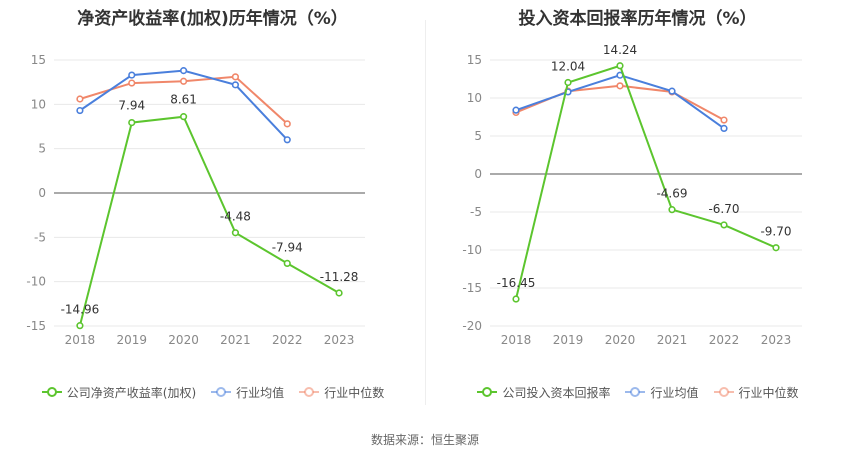 This screenshot has width=850, height=459. I want to click on roic-chart-legend: 公司投入资本回报率 行业均值 行业中位数, so click(637, 392).